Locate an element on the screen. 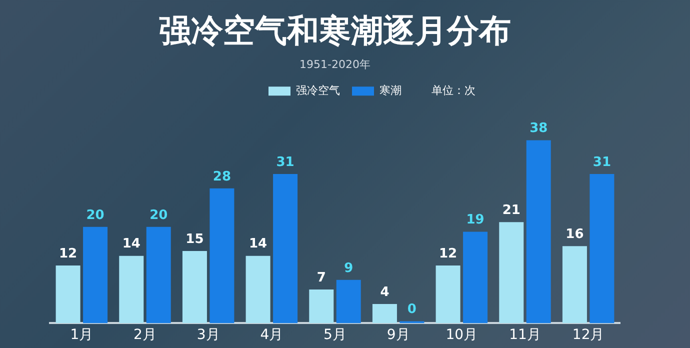 This screenshot has height=348, width=690. data-label: 21 is located at coordinates (511, 210).